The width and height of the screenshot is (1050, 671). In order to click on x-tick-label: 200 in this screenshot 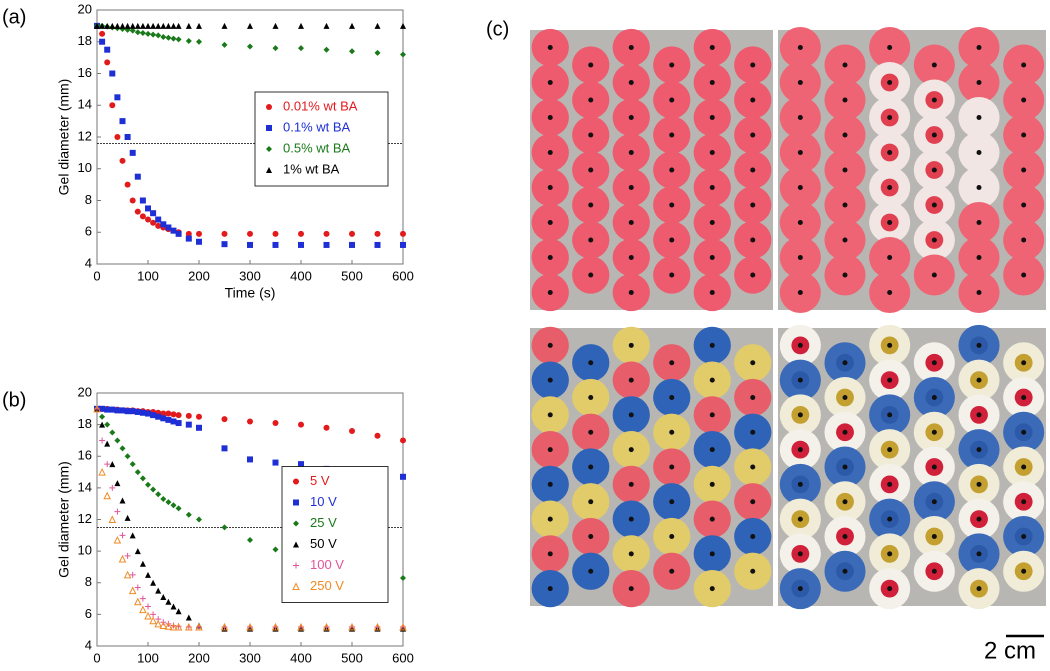, I will do `click(199, 657)`.